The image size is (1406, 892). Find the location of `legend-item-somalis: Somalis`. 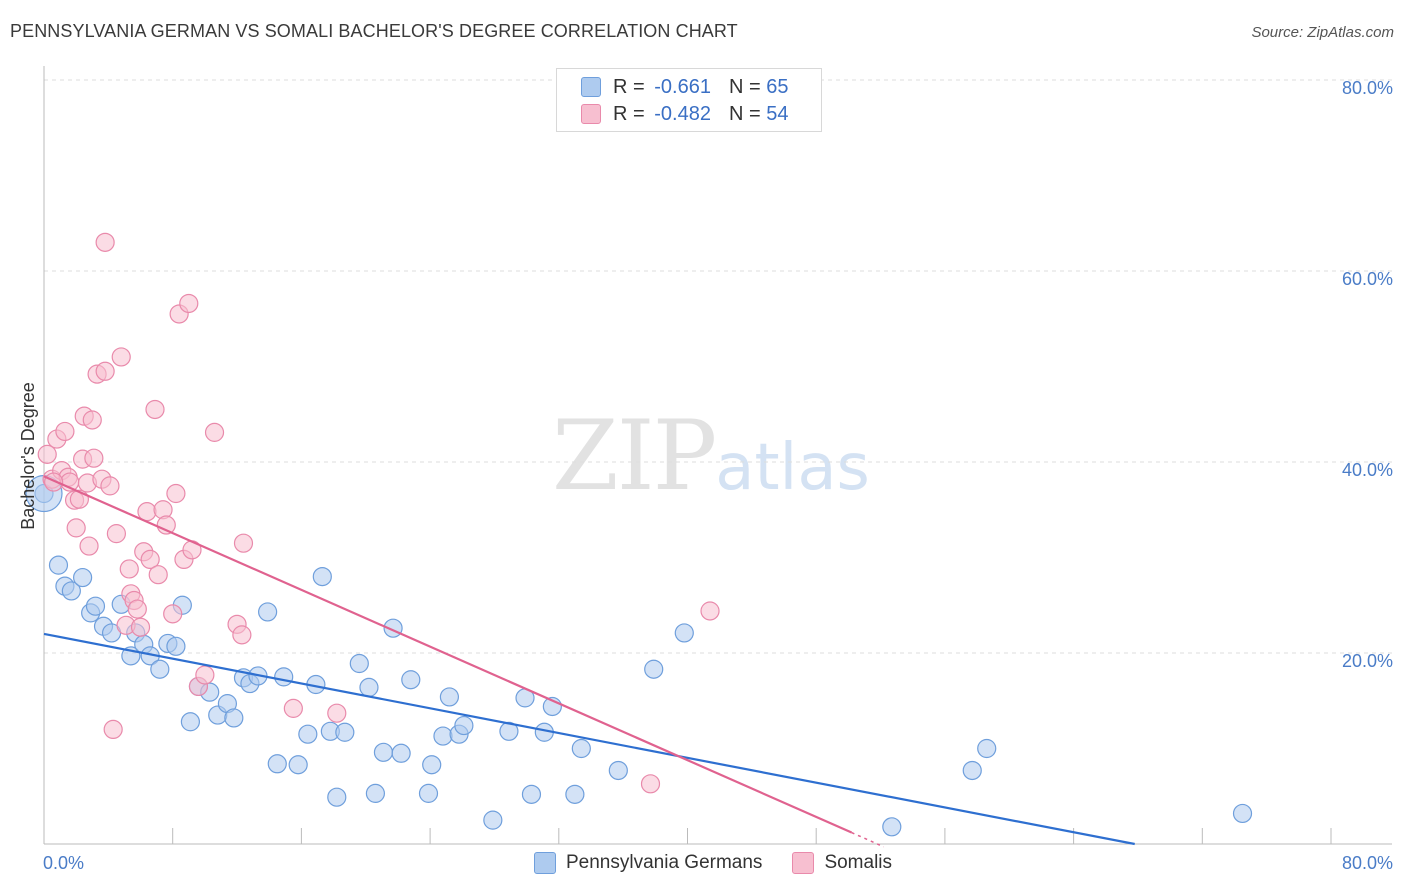

legend-item-somalis: Somalis is located at coordinates (842, 863).